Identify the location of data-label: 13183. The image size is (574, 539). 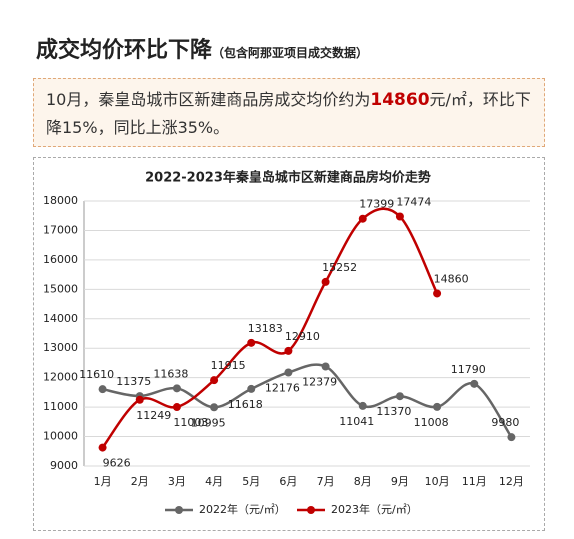
(265, 328).